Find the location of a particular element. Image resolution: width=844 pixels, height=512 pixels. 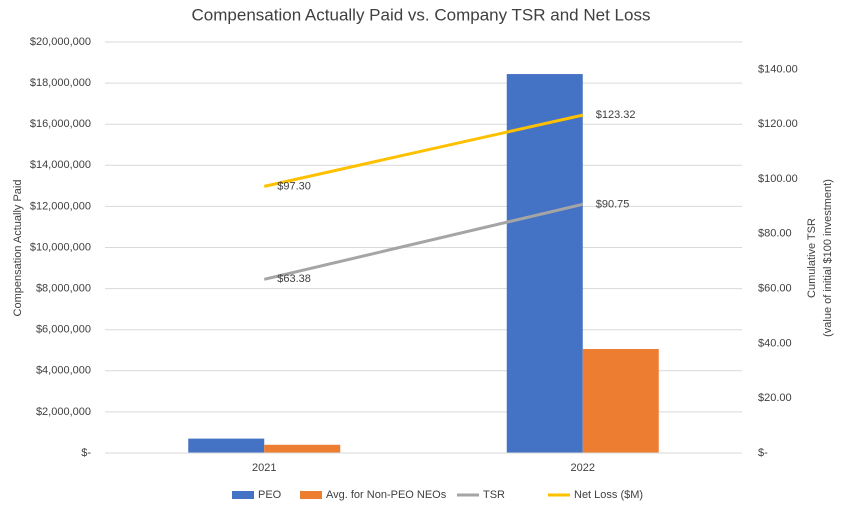

y2-axis-title: (value of initial $100 investment) is located at coordinates (828, 258).